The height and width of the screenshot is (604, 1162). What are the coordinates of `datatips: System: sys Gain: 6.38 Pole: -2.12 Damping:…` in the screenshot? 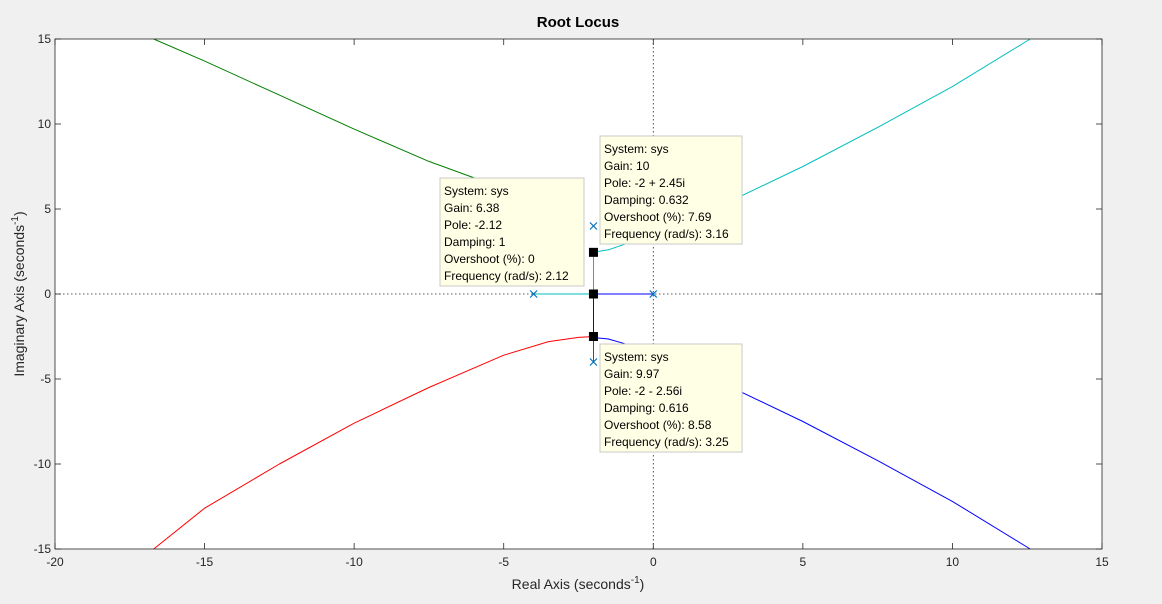 It's located at (591, 294).